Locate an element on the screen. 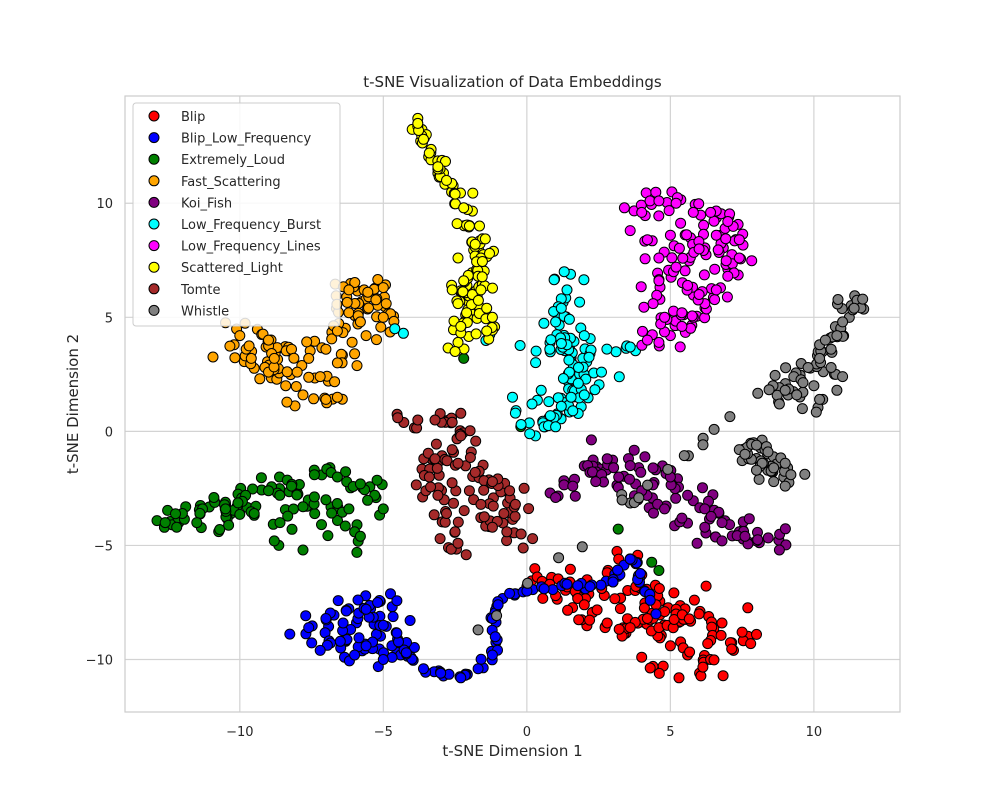  x-tick-label: 10 is located at coordinates (814, 732).